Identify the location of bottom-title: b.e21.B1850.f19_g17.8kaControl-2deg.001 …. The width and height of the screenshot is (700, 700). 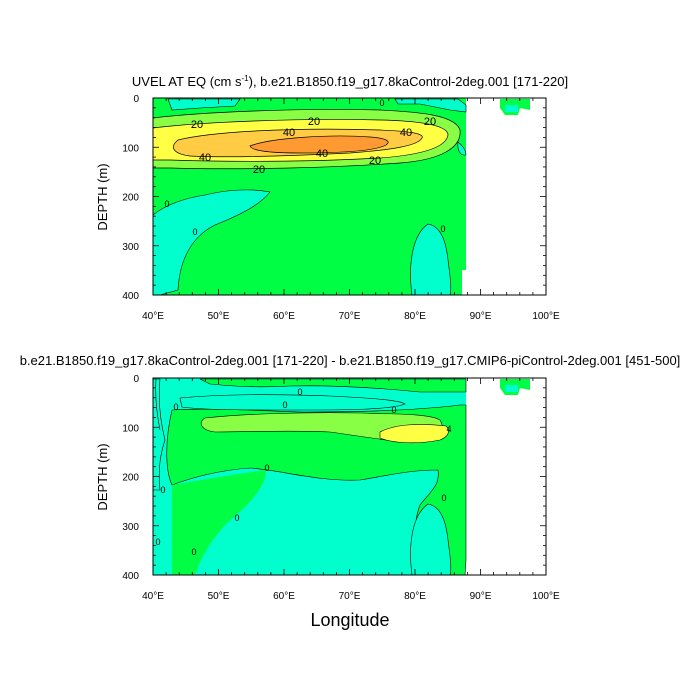
(350, 360).